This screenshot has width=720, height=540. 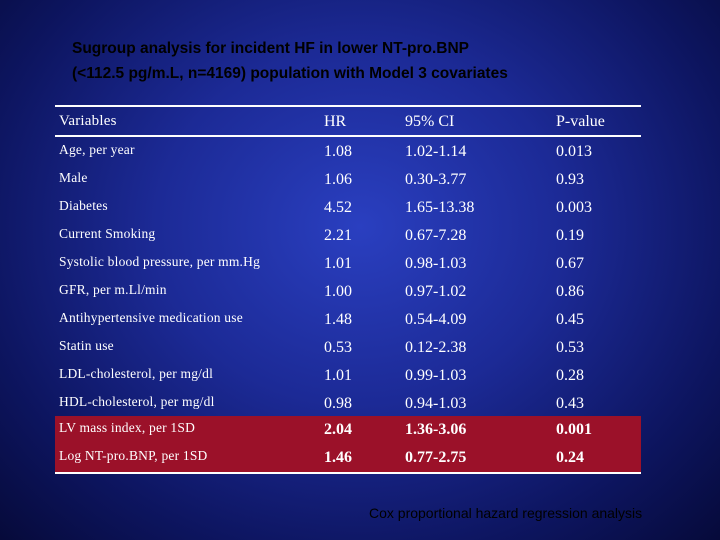 I want to click on p-value-cell: 0.003, so click(x=574, y=207).